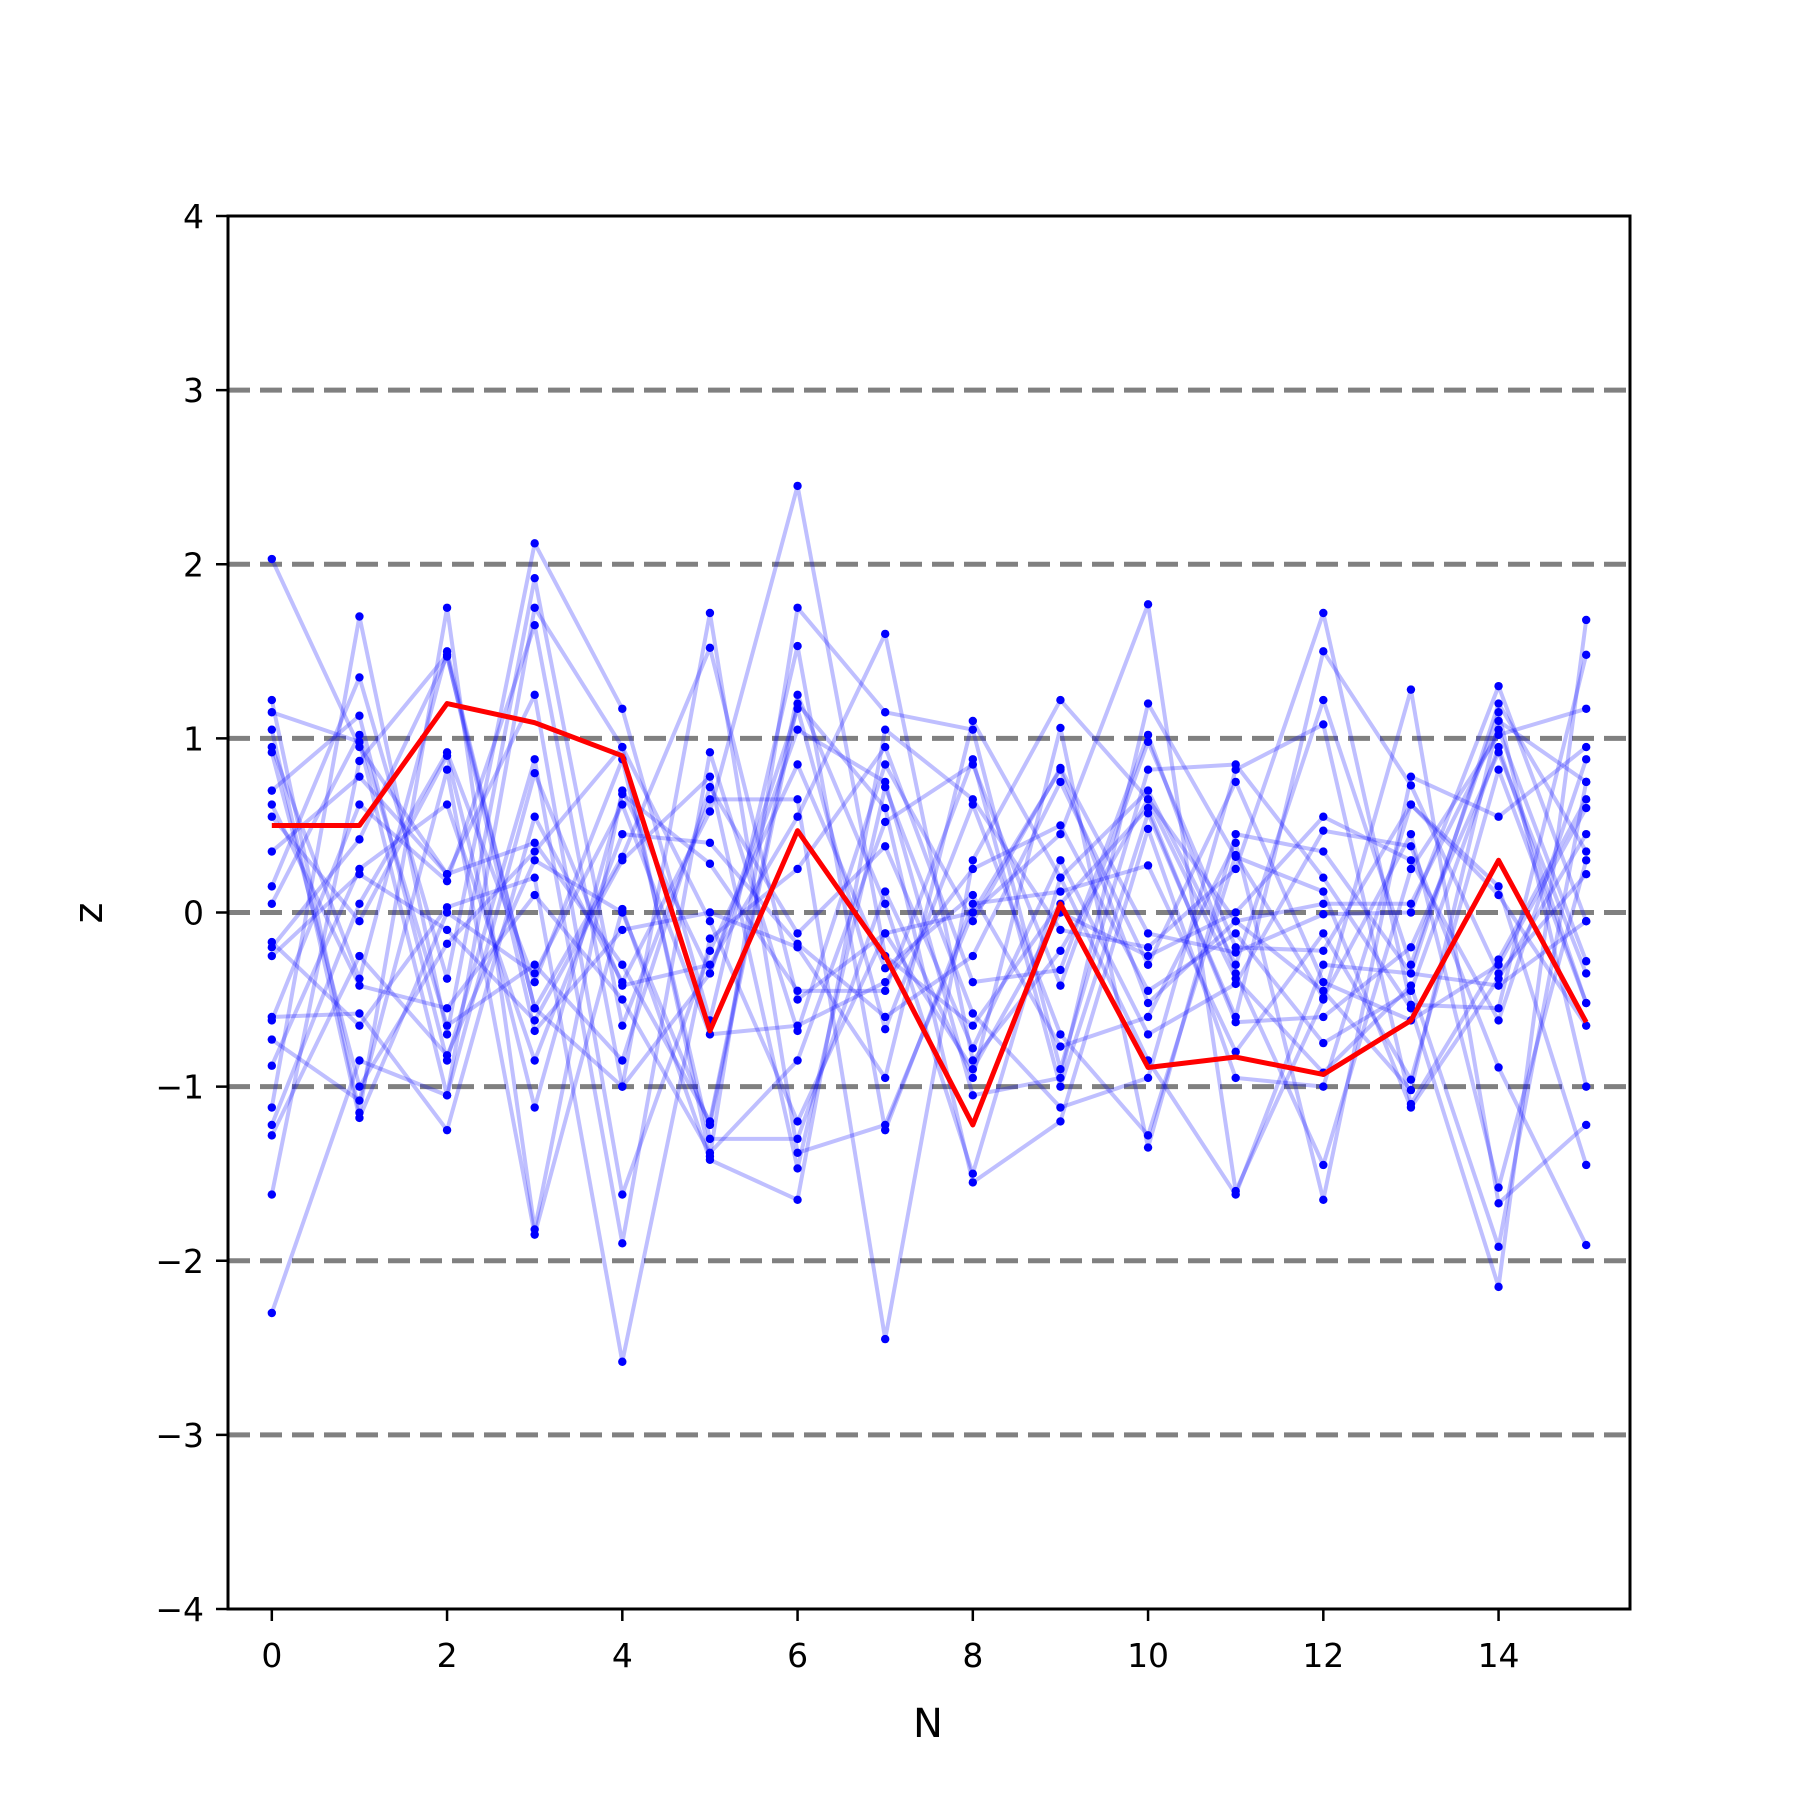 This screenshot has width=1800, height=1805. Describe the element at coordinates (797, 1655) in the screenshot. I see `x-tick-label: 6` at that location.